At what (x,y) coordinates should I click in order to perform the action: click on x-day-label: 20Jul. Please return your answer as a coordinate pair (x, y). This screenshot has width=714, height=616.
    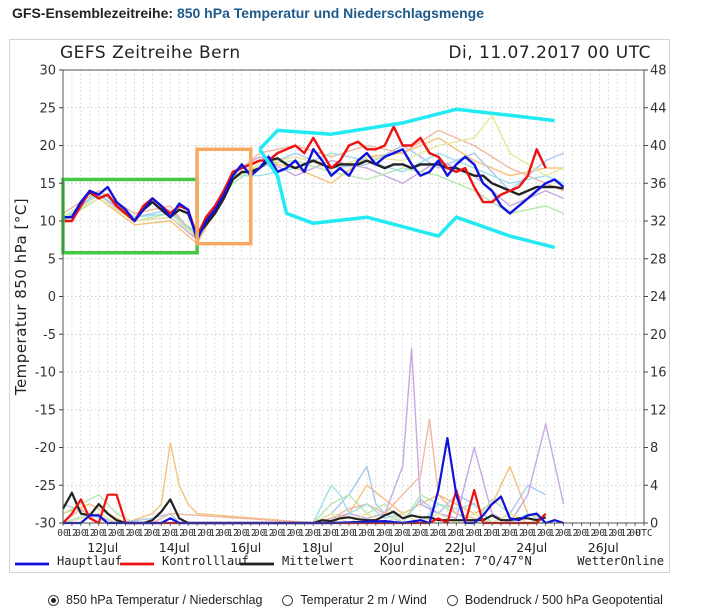
    Looking at the image, I should click on (388, 547).